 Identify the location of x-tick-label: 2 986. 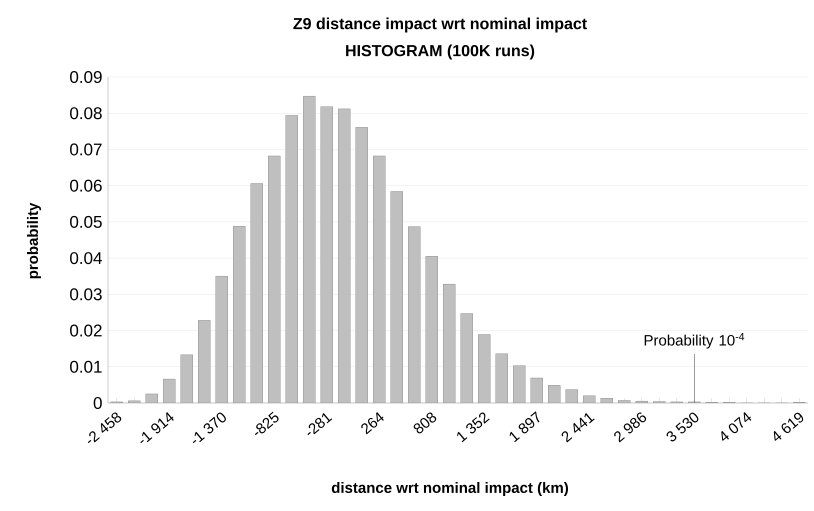
(630, 427).